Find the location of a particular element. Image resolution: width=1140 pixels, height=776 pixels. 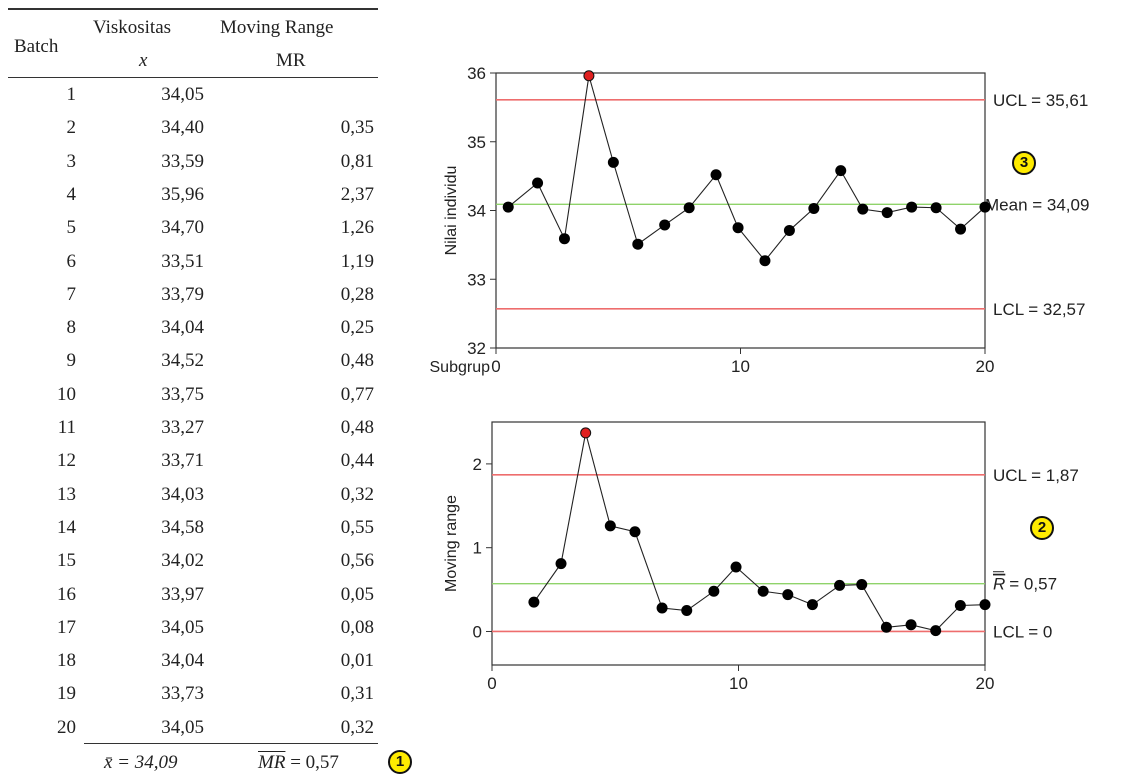

cell-moving-range: 0,32 is located at coordinates (357, 727).